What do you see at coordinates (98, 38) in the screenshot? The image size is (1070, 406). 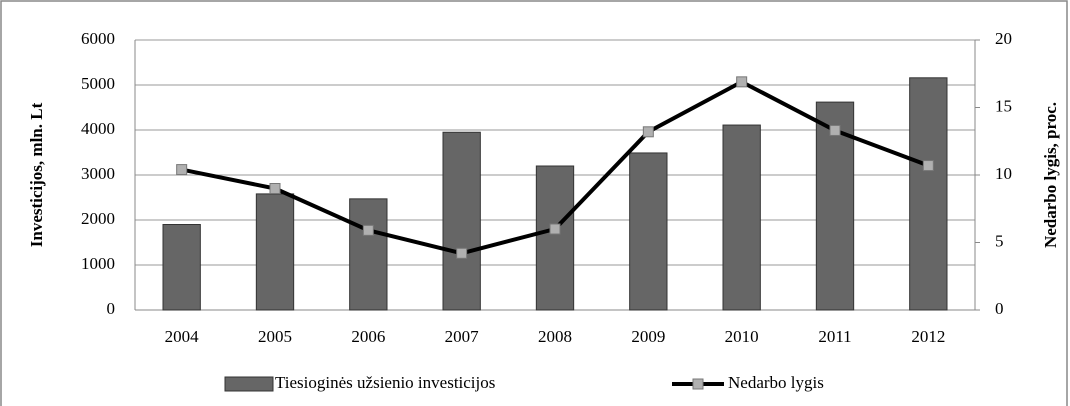 I see `y-tick-label: 6000` at bounding box center [98, 38].